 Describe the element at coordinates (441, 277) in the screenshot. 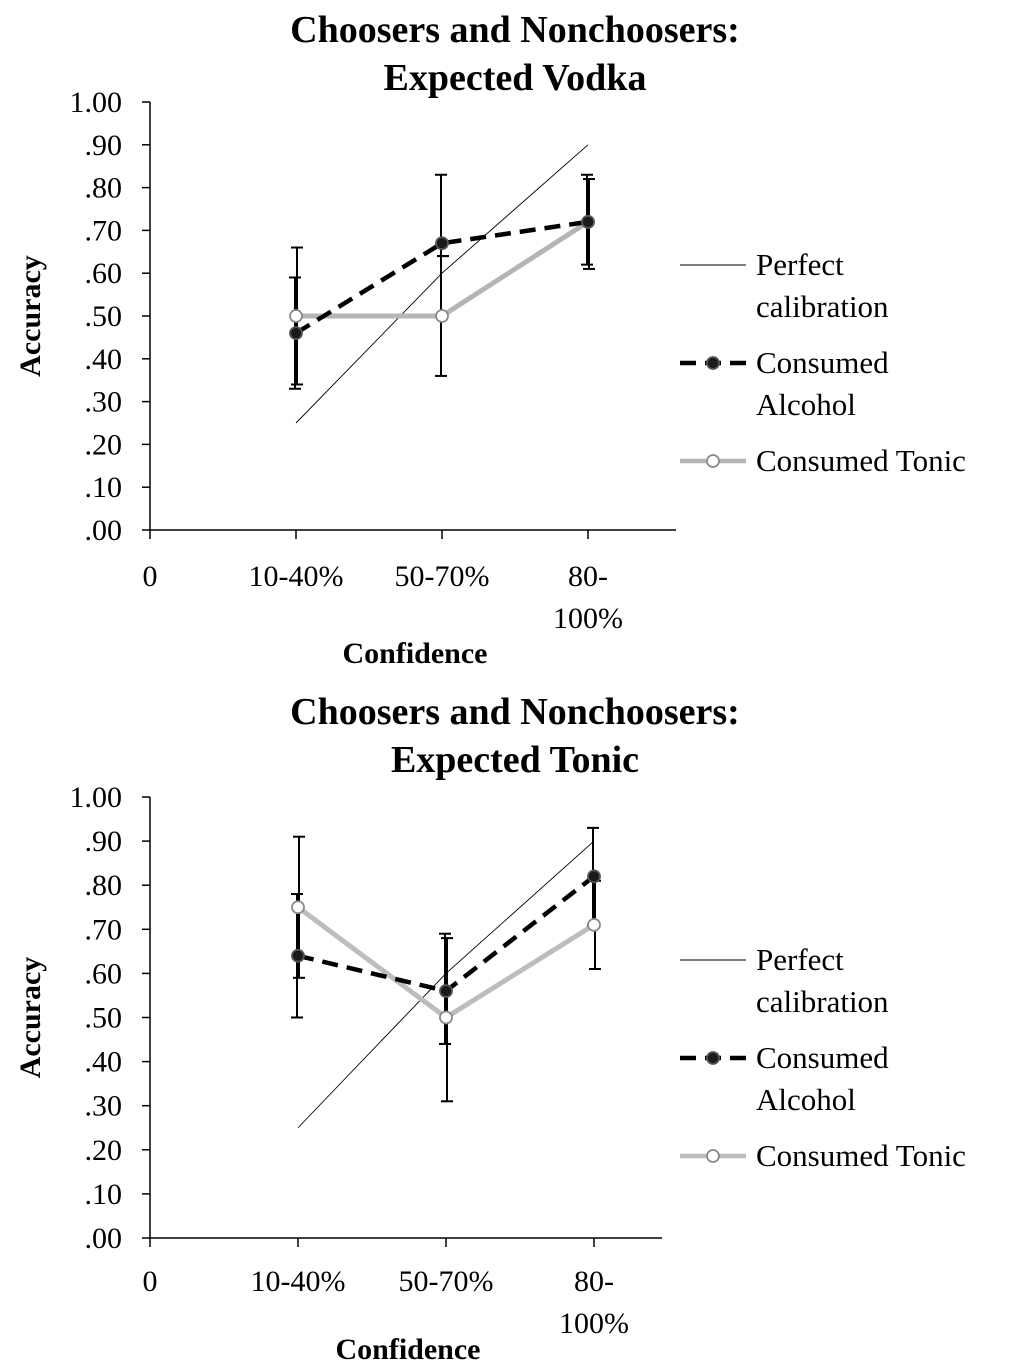

I see `consumed-alcohol-line` at that location.